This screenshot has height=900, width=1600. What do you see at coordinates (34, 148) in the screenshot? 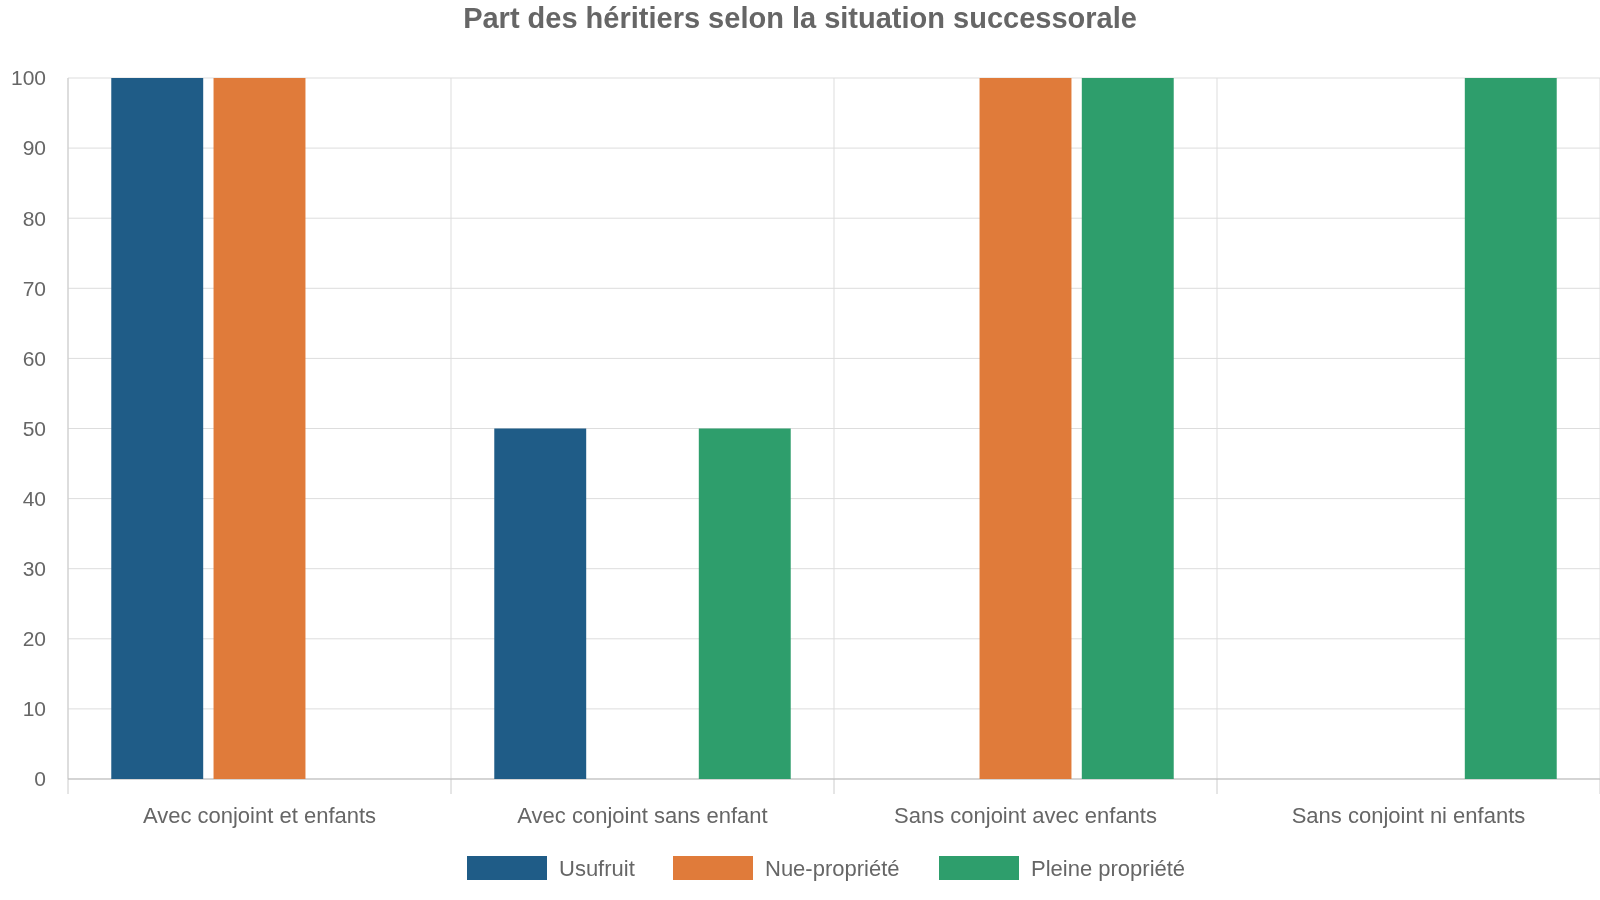
I see `y-tick-label: 90` at bounding box center [34, 148].